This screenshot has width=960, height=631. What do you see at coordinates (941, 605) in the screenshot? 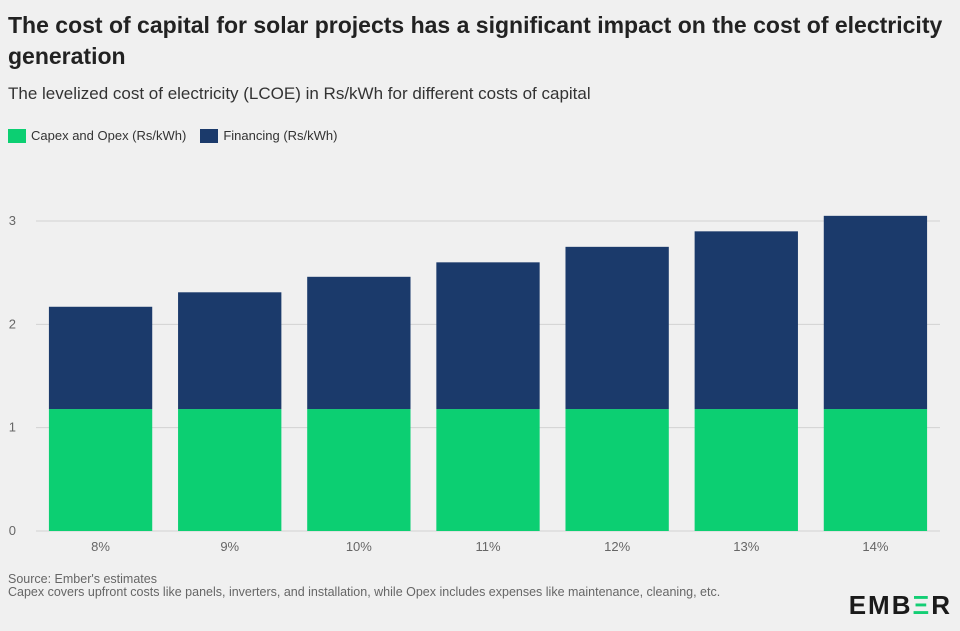
I see `logo-suffix: R` at bounding box center [941, 605].